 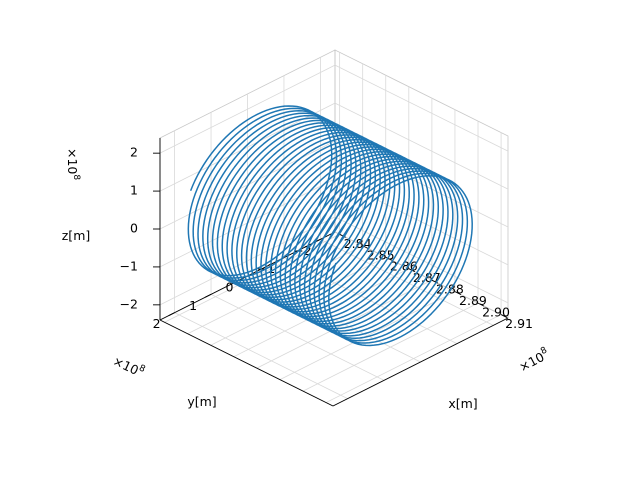 I want to click on y-tick-label-2: 0, so click(x=230, y=287).